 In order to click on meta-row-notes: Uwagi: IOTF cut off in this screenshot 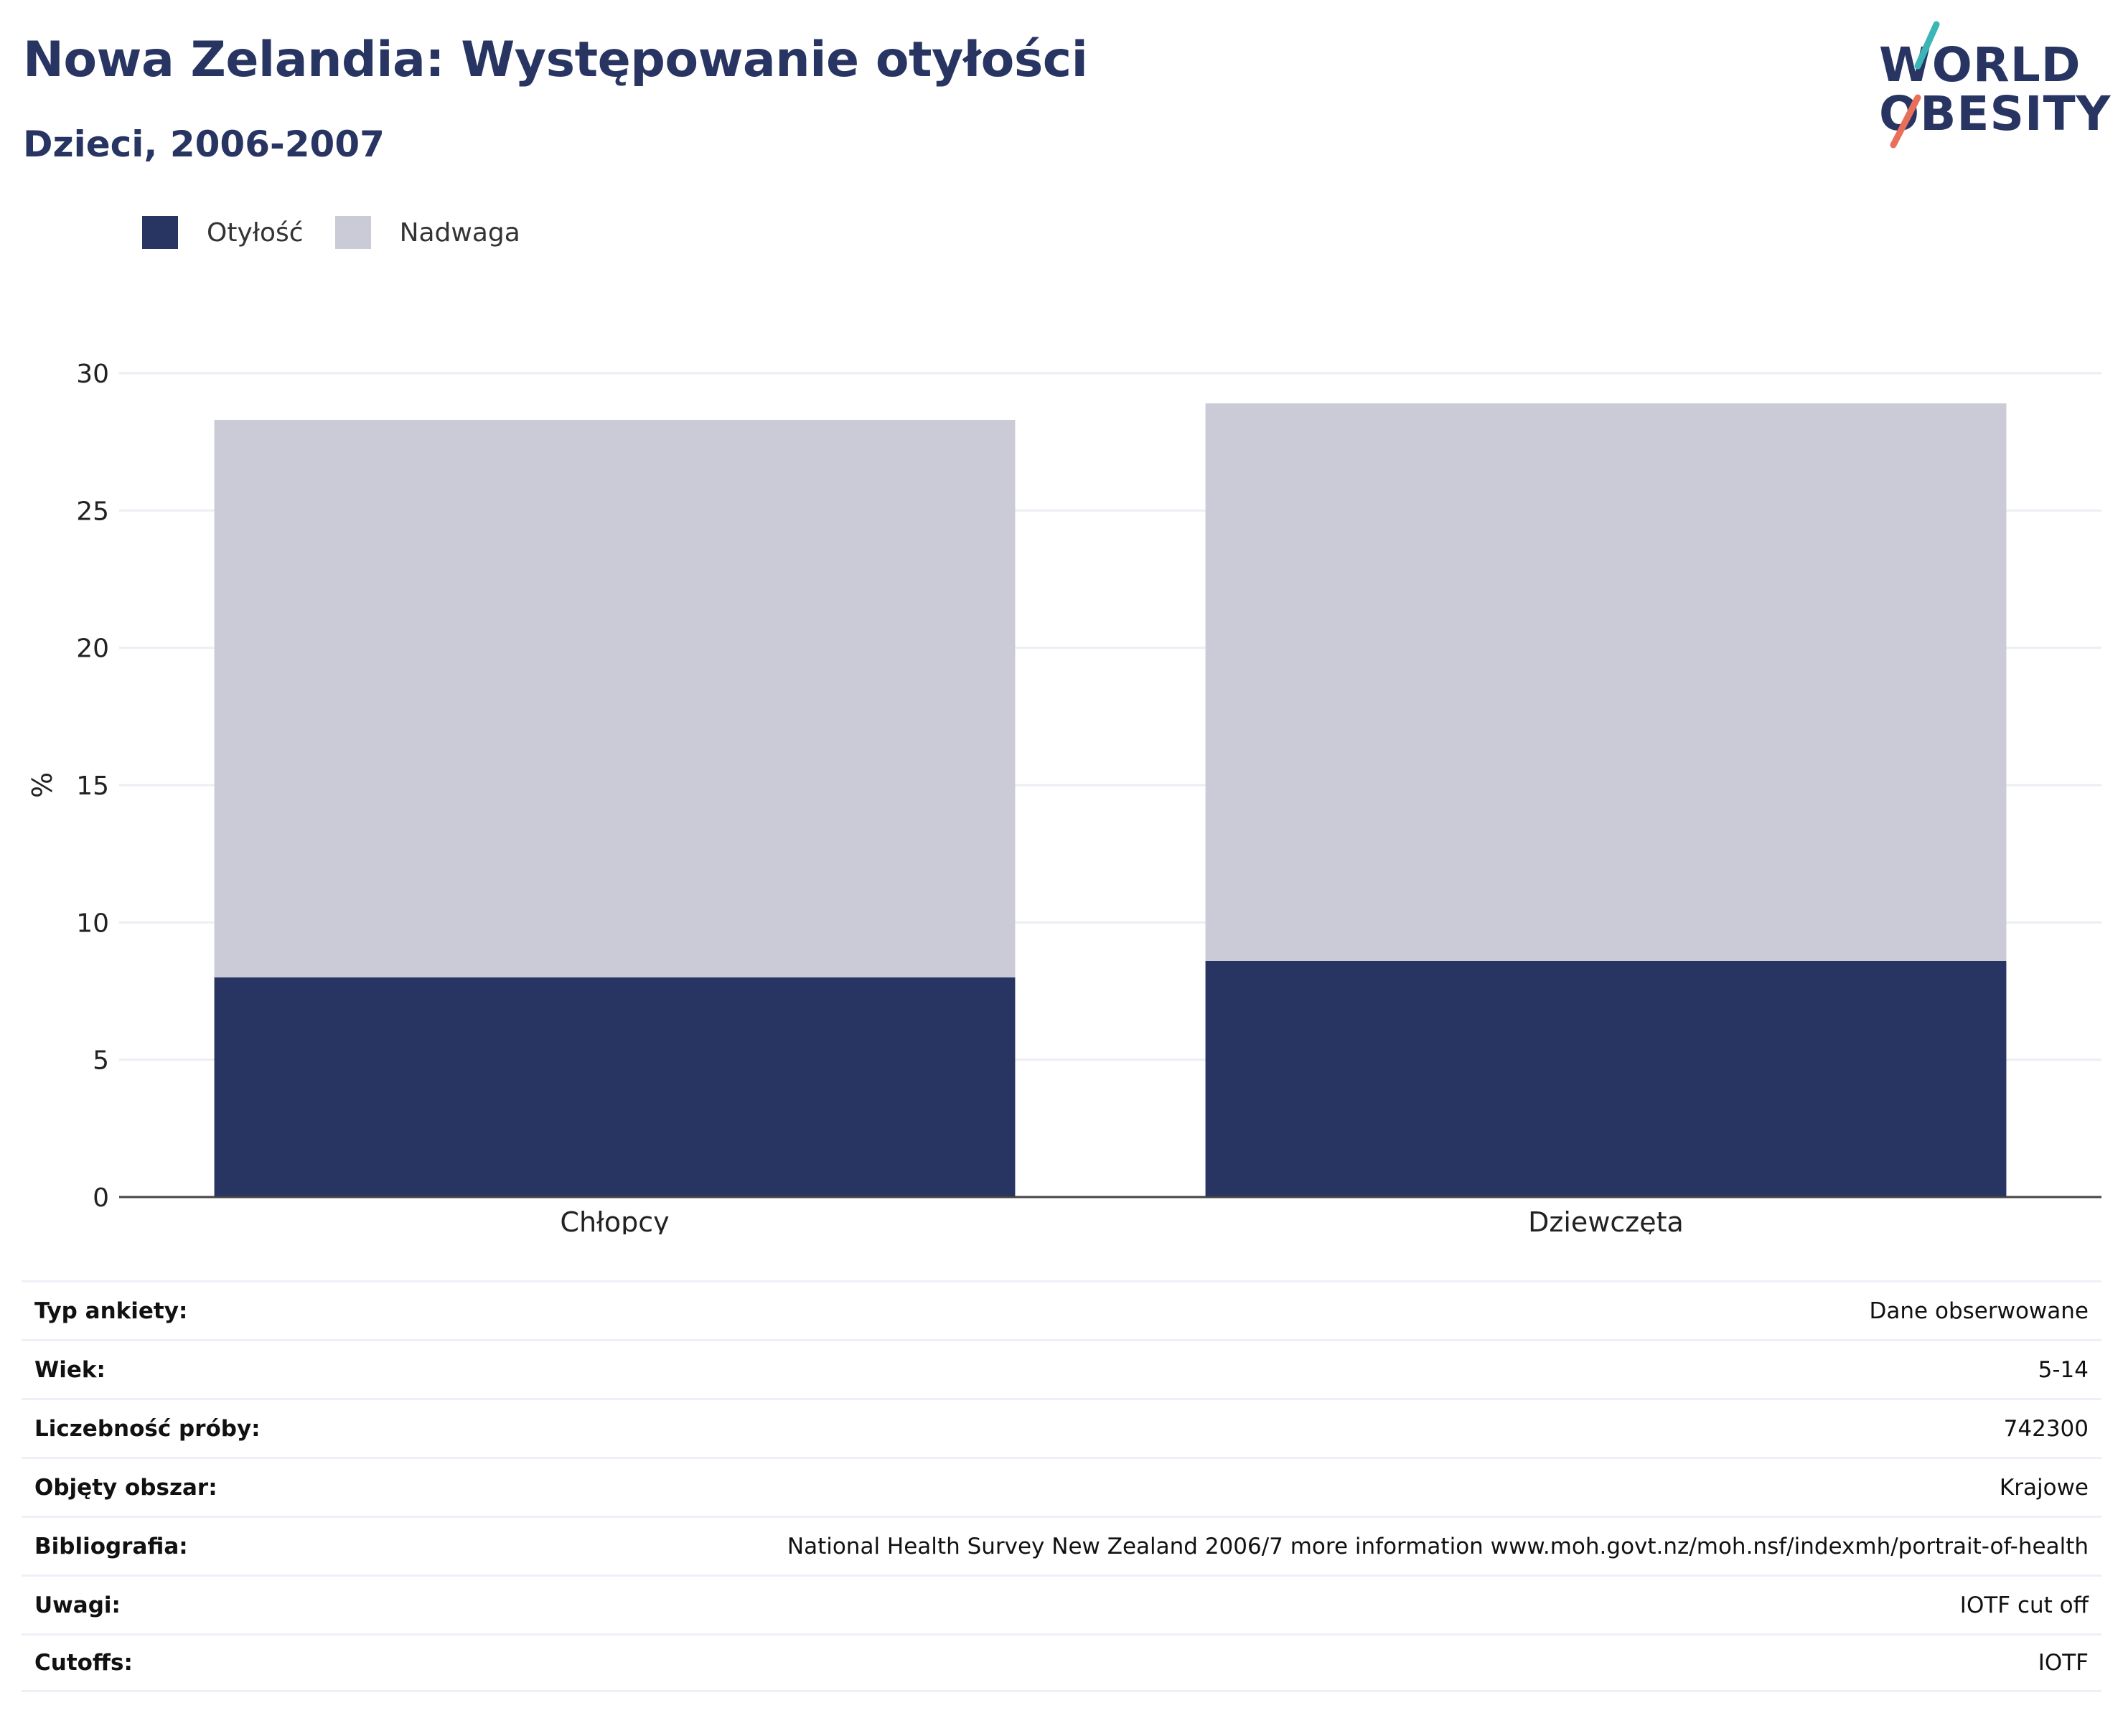, I will do `click(1061, 1604)`.